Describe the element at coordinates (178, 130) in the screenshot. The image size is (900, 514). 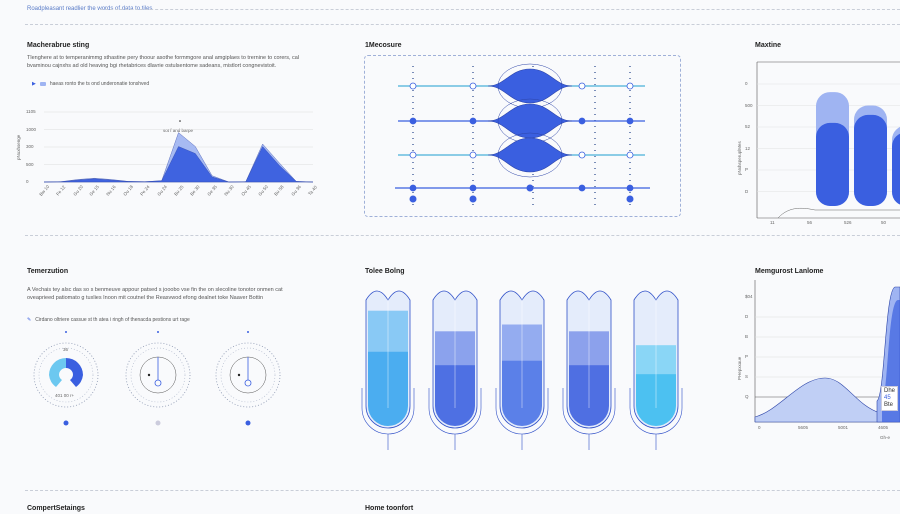
I see `peak-label: sot f and barpe` at that location.